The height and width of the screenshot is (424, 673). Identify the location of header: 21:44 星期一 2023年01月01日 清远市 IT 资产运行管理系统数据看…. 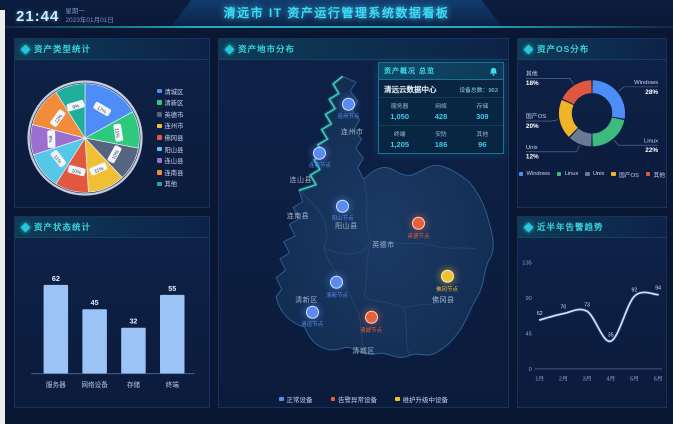
(336, 17).